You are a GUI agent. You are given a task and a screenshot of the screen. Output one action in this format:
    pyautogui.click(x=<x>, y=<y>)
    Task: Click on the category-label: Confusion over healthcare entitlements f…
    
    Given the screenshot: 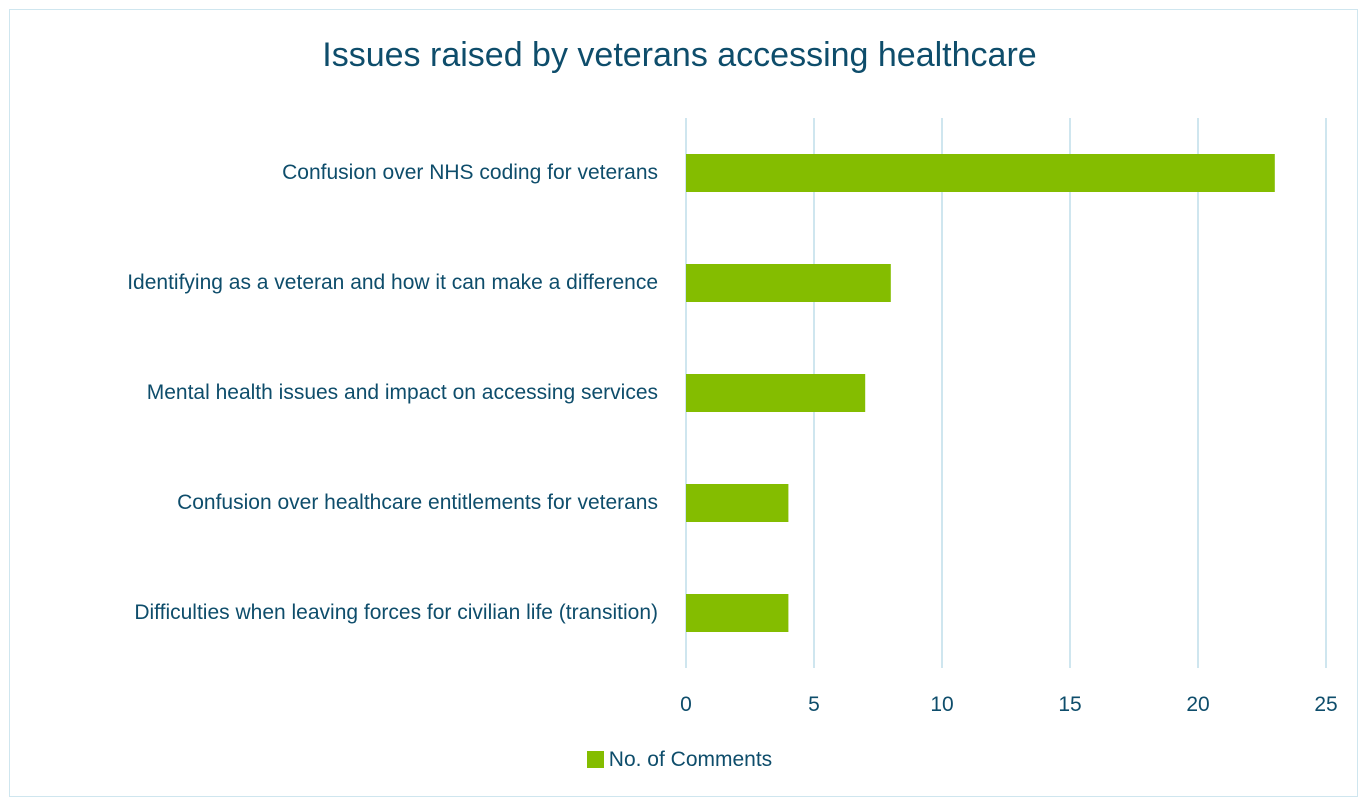 What is the action you would take?
    pyautogui.click(x=417, y=502)
    